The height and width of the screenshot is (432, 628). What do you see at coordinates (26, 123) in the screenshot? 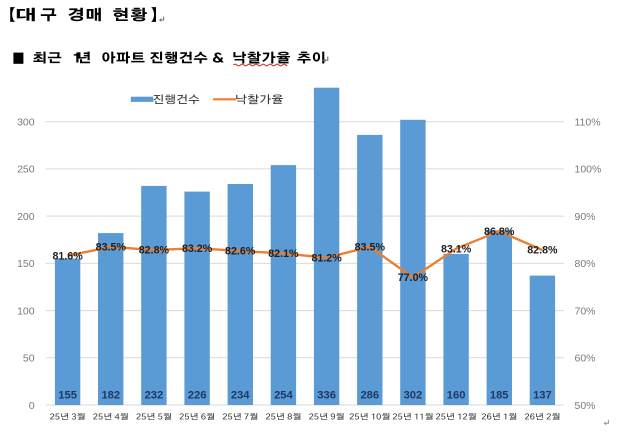
I see `svg-text: 300` at bounding box center [26, 123].